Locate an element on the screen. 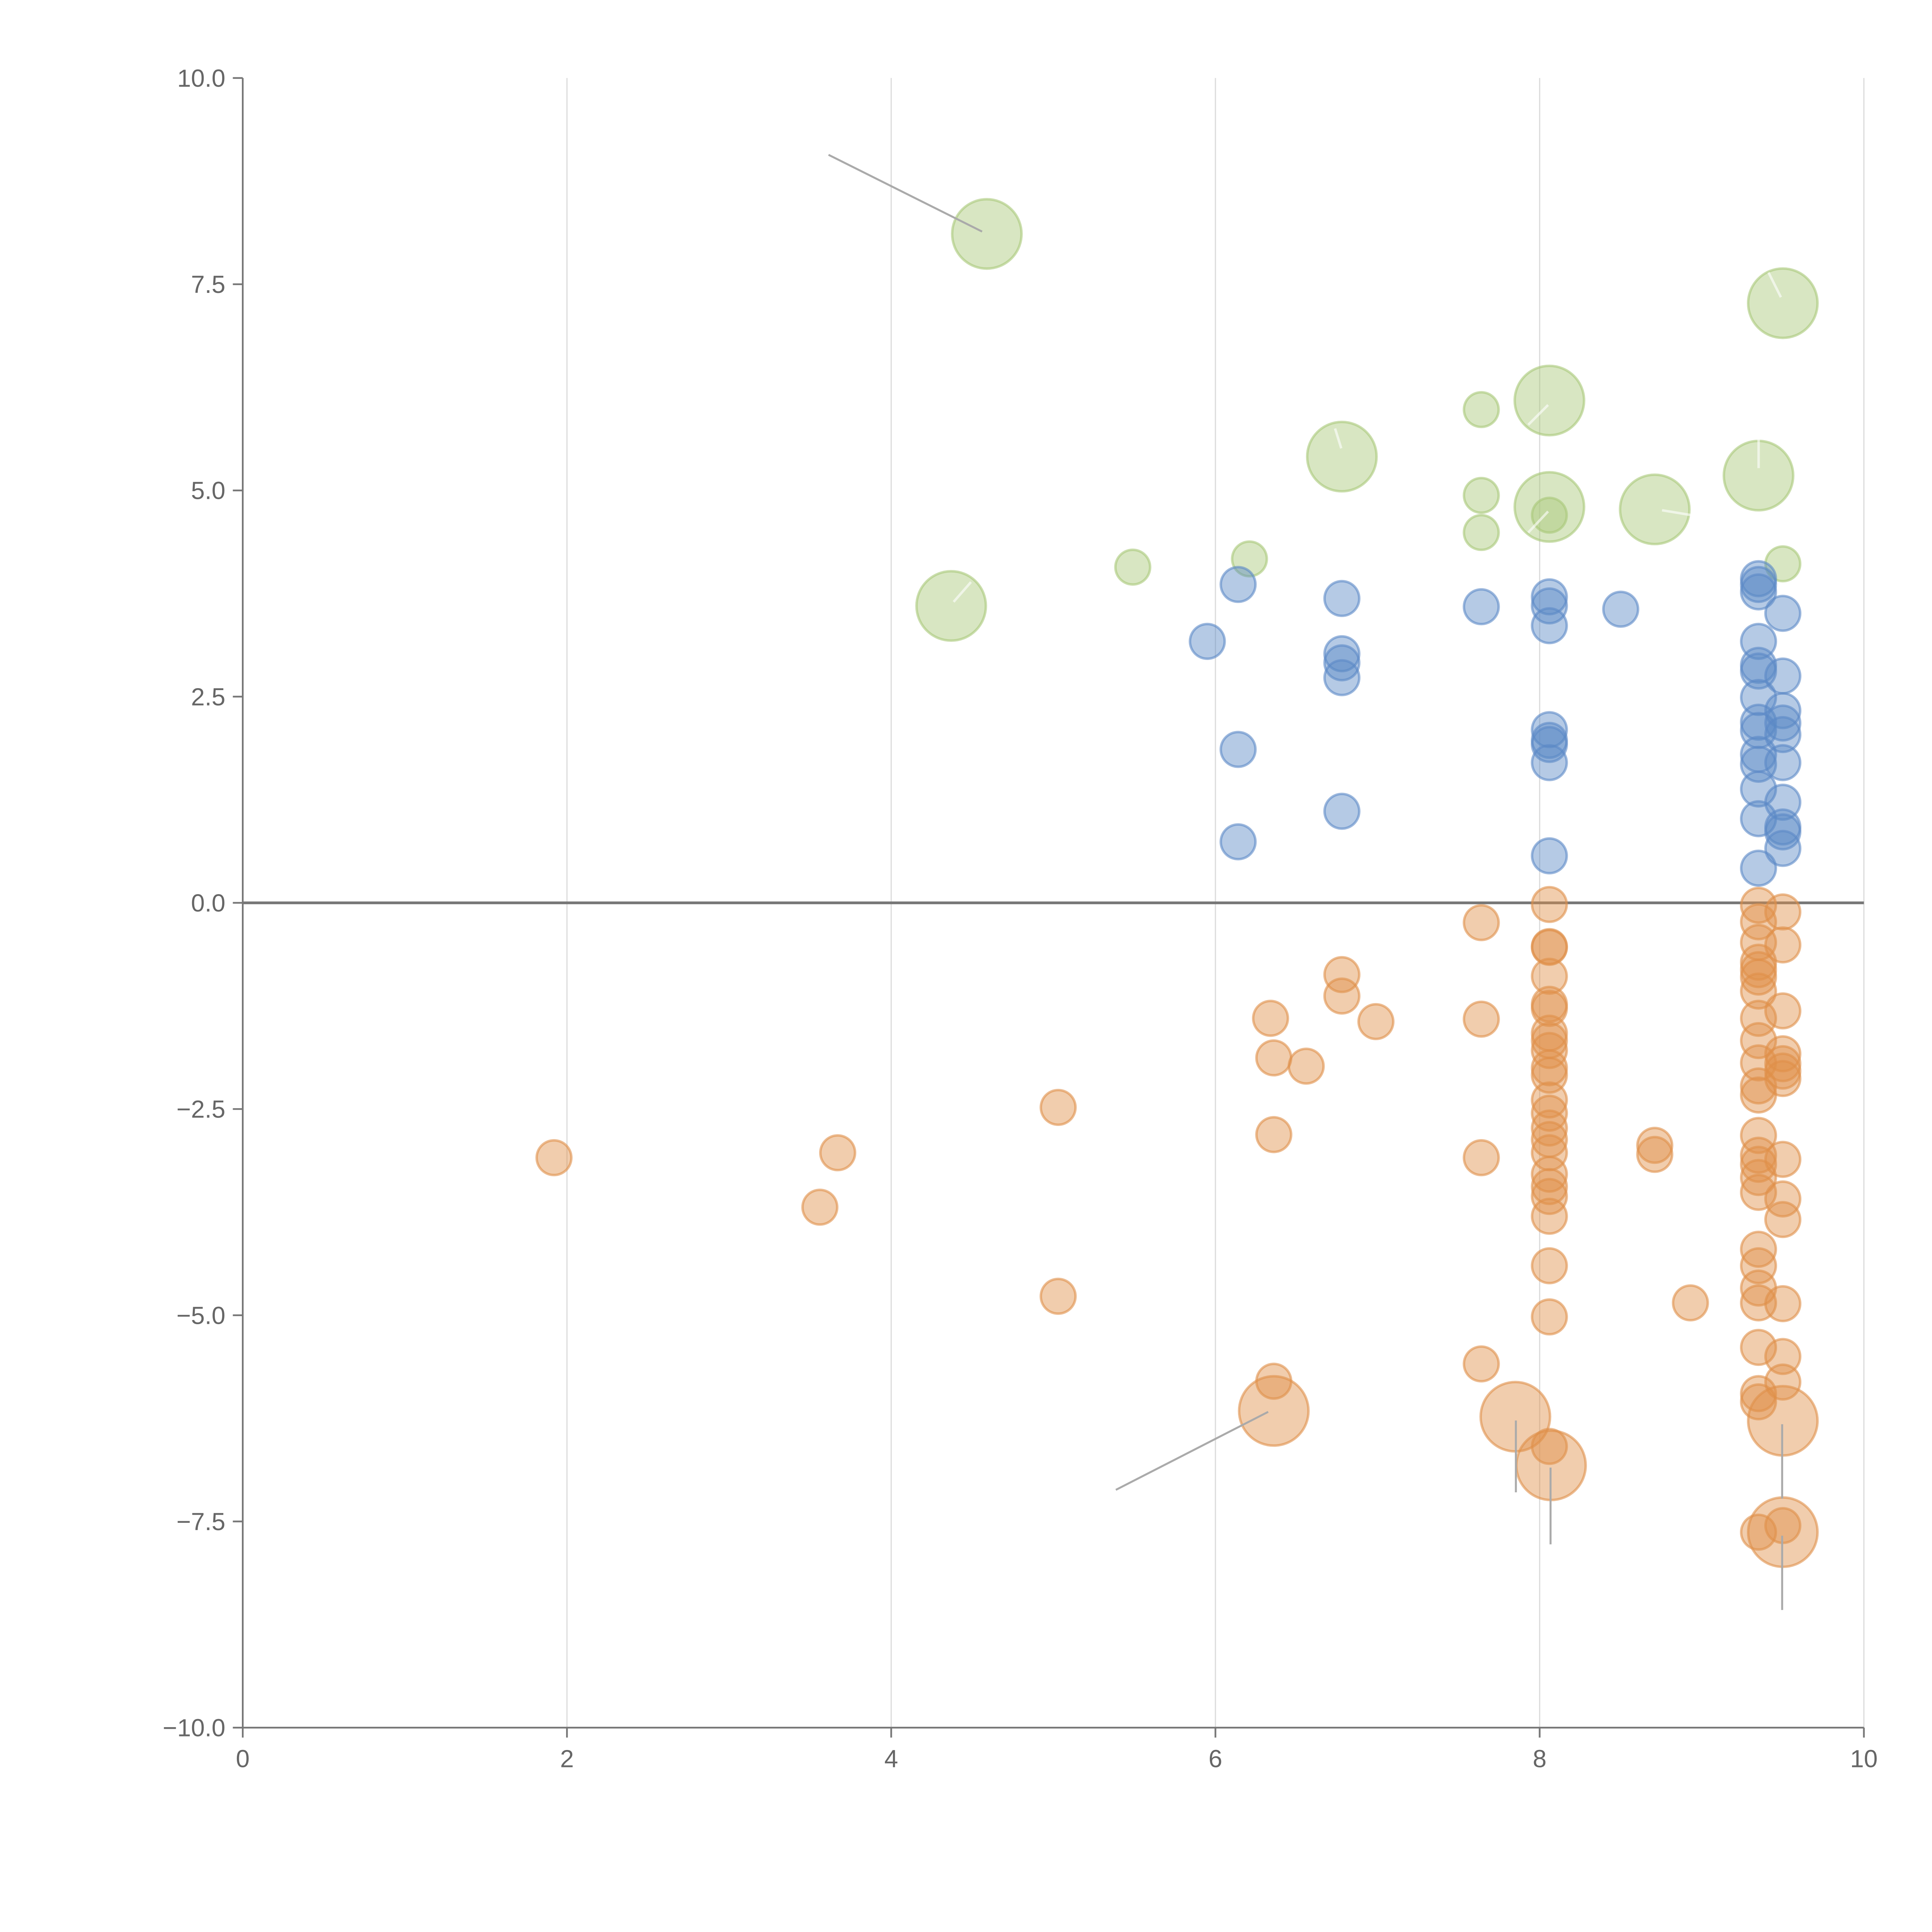  x-tick-label: 8 is located at coordinates (1540, 1759).